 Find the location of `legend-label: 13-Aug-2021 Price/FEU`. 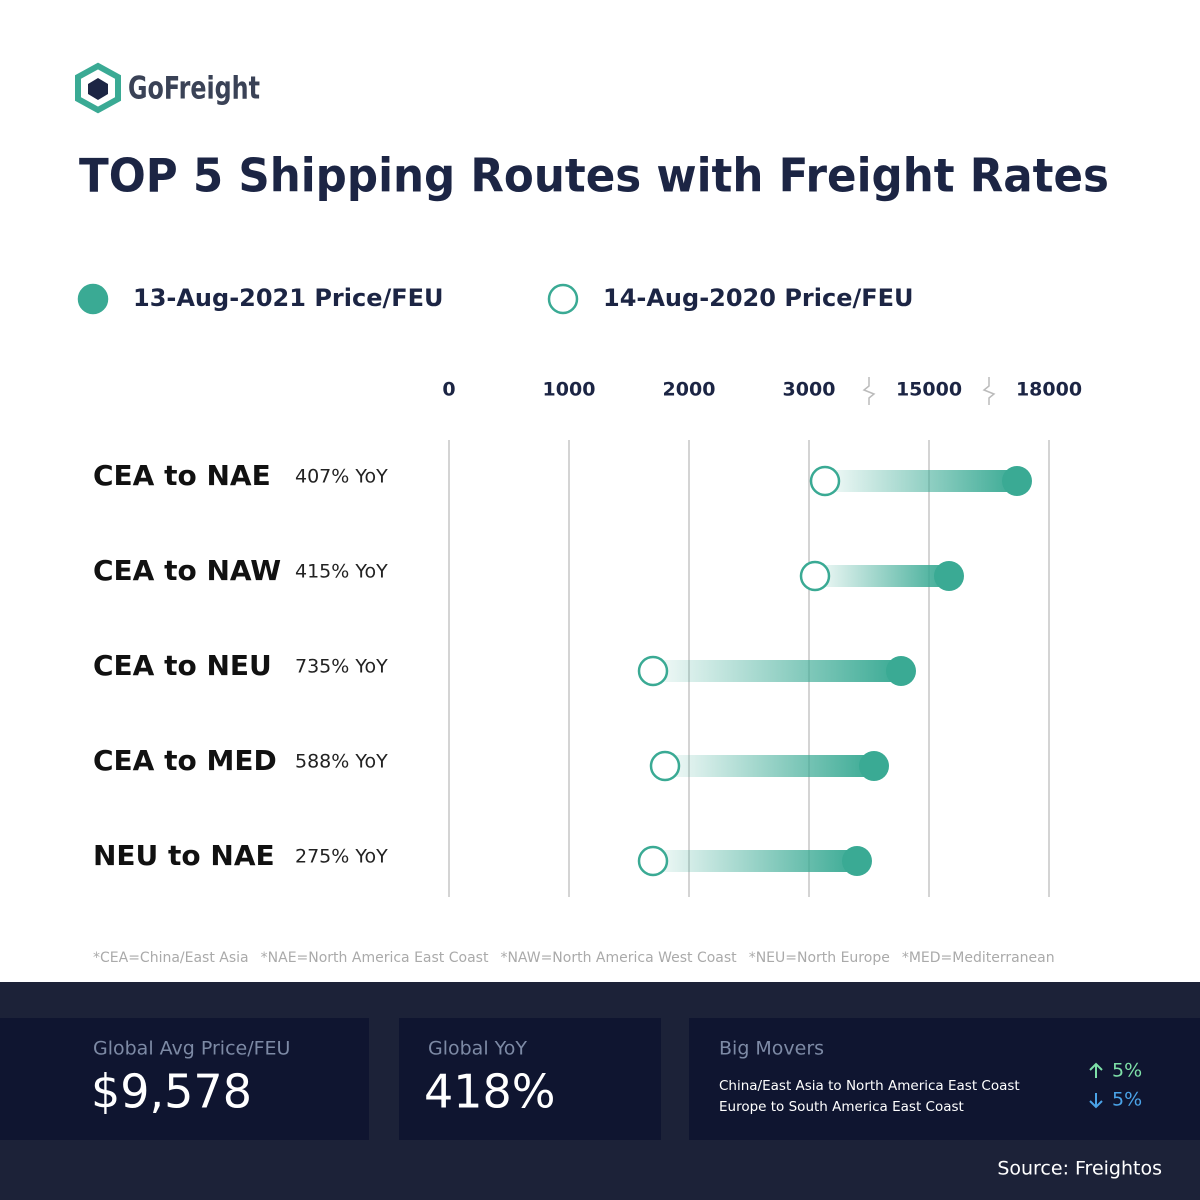

legend-label: 13-Aug-2021 Price/FEU is located at coordinates (288, 298).